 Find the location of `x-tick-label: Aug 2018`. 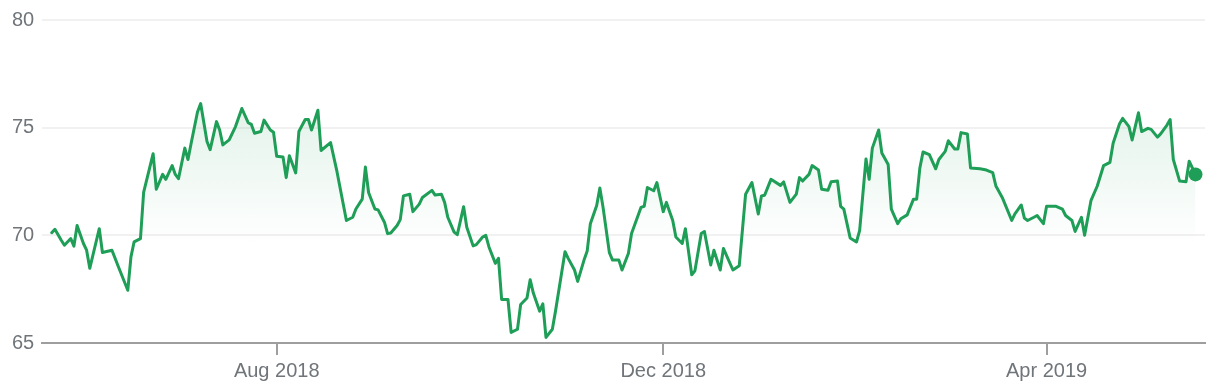

x-tick-label: Aug 2018 is located at coordinates (276, 369).